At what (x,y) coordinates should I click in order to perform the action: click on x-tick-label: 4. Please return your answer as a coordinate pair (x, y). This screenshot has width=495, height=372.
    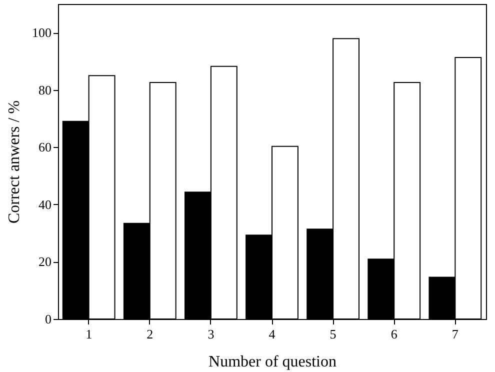
    Looking at the image, I should click on (272, 334).